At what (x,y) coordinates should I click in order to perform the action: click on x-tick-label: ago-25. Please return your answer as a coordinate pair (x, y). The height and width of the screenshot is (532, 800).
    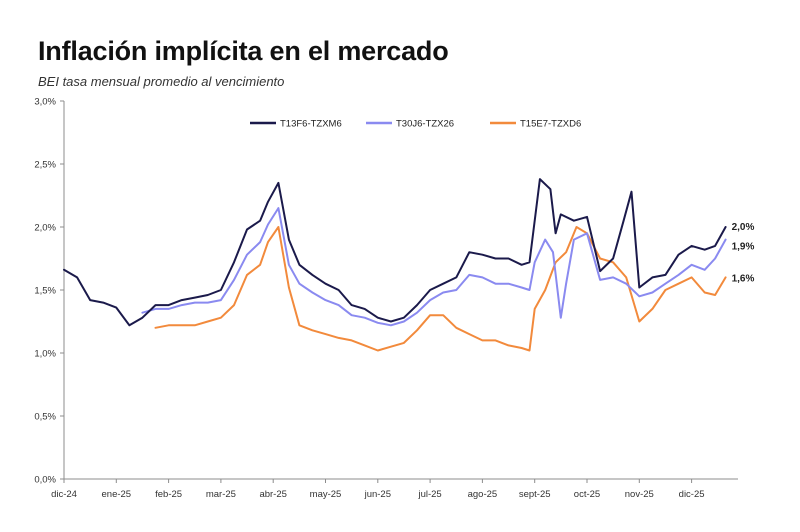
    Looking at the image, I should click on (483, 494).